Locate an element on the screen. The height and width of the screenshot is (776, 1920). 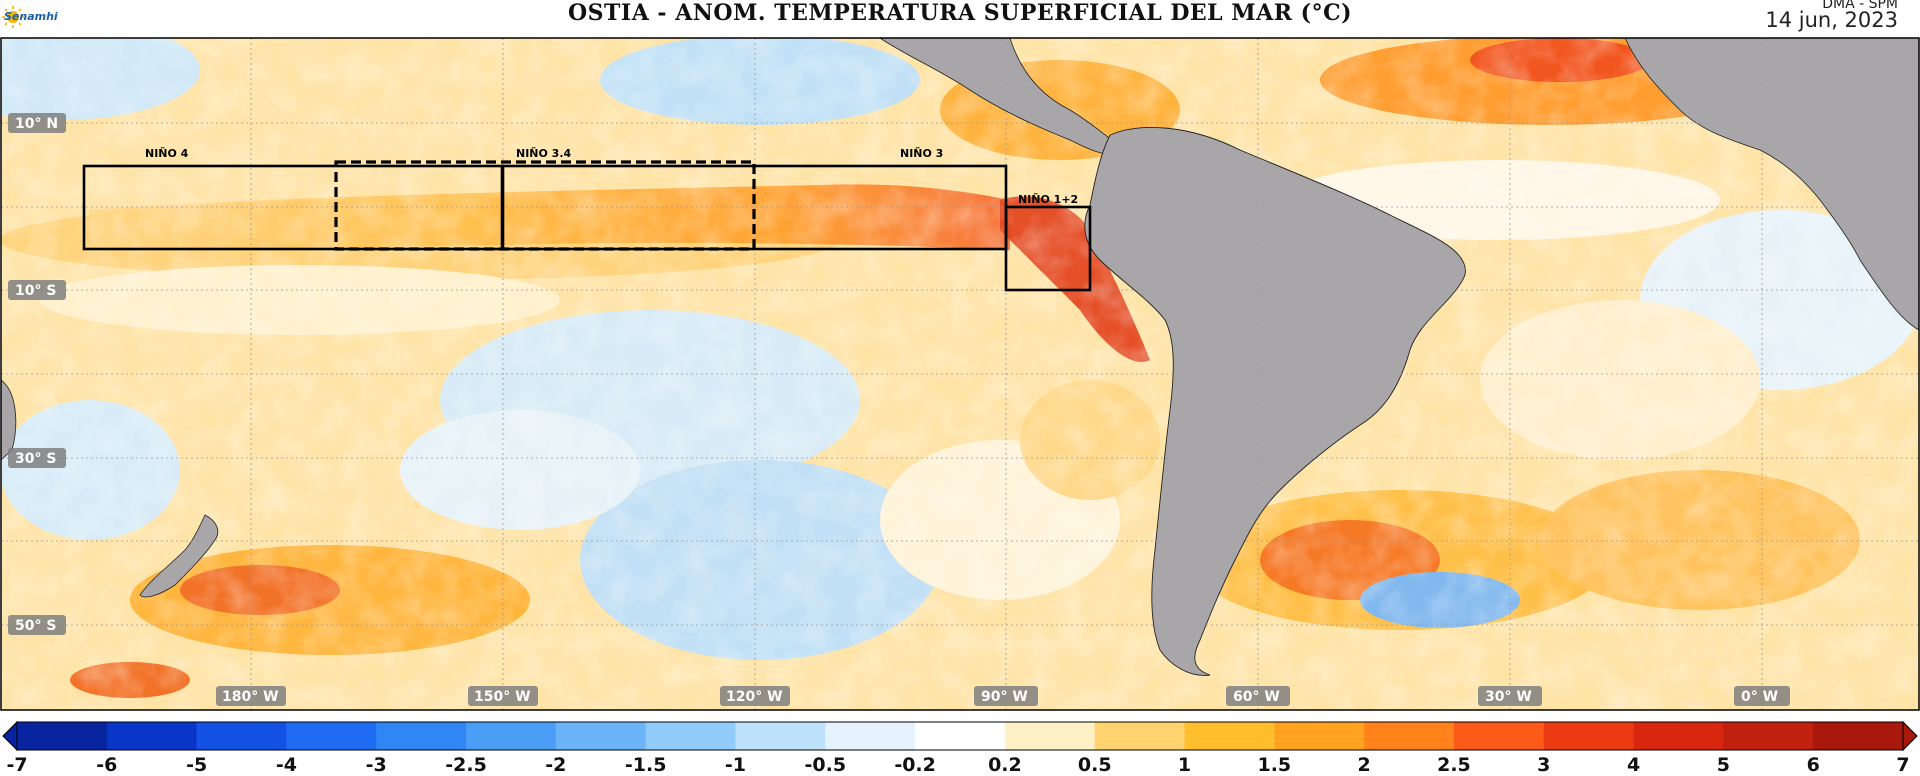
nino34-label: NIÑO 3.4 is located at coordinates (544, 153).